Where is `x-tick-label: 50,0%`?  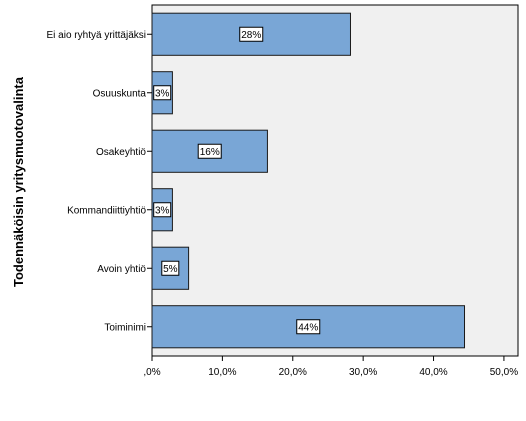
x-tick-label: 50,0% is located at coordinates (504, 372).